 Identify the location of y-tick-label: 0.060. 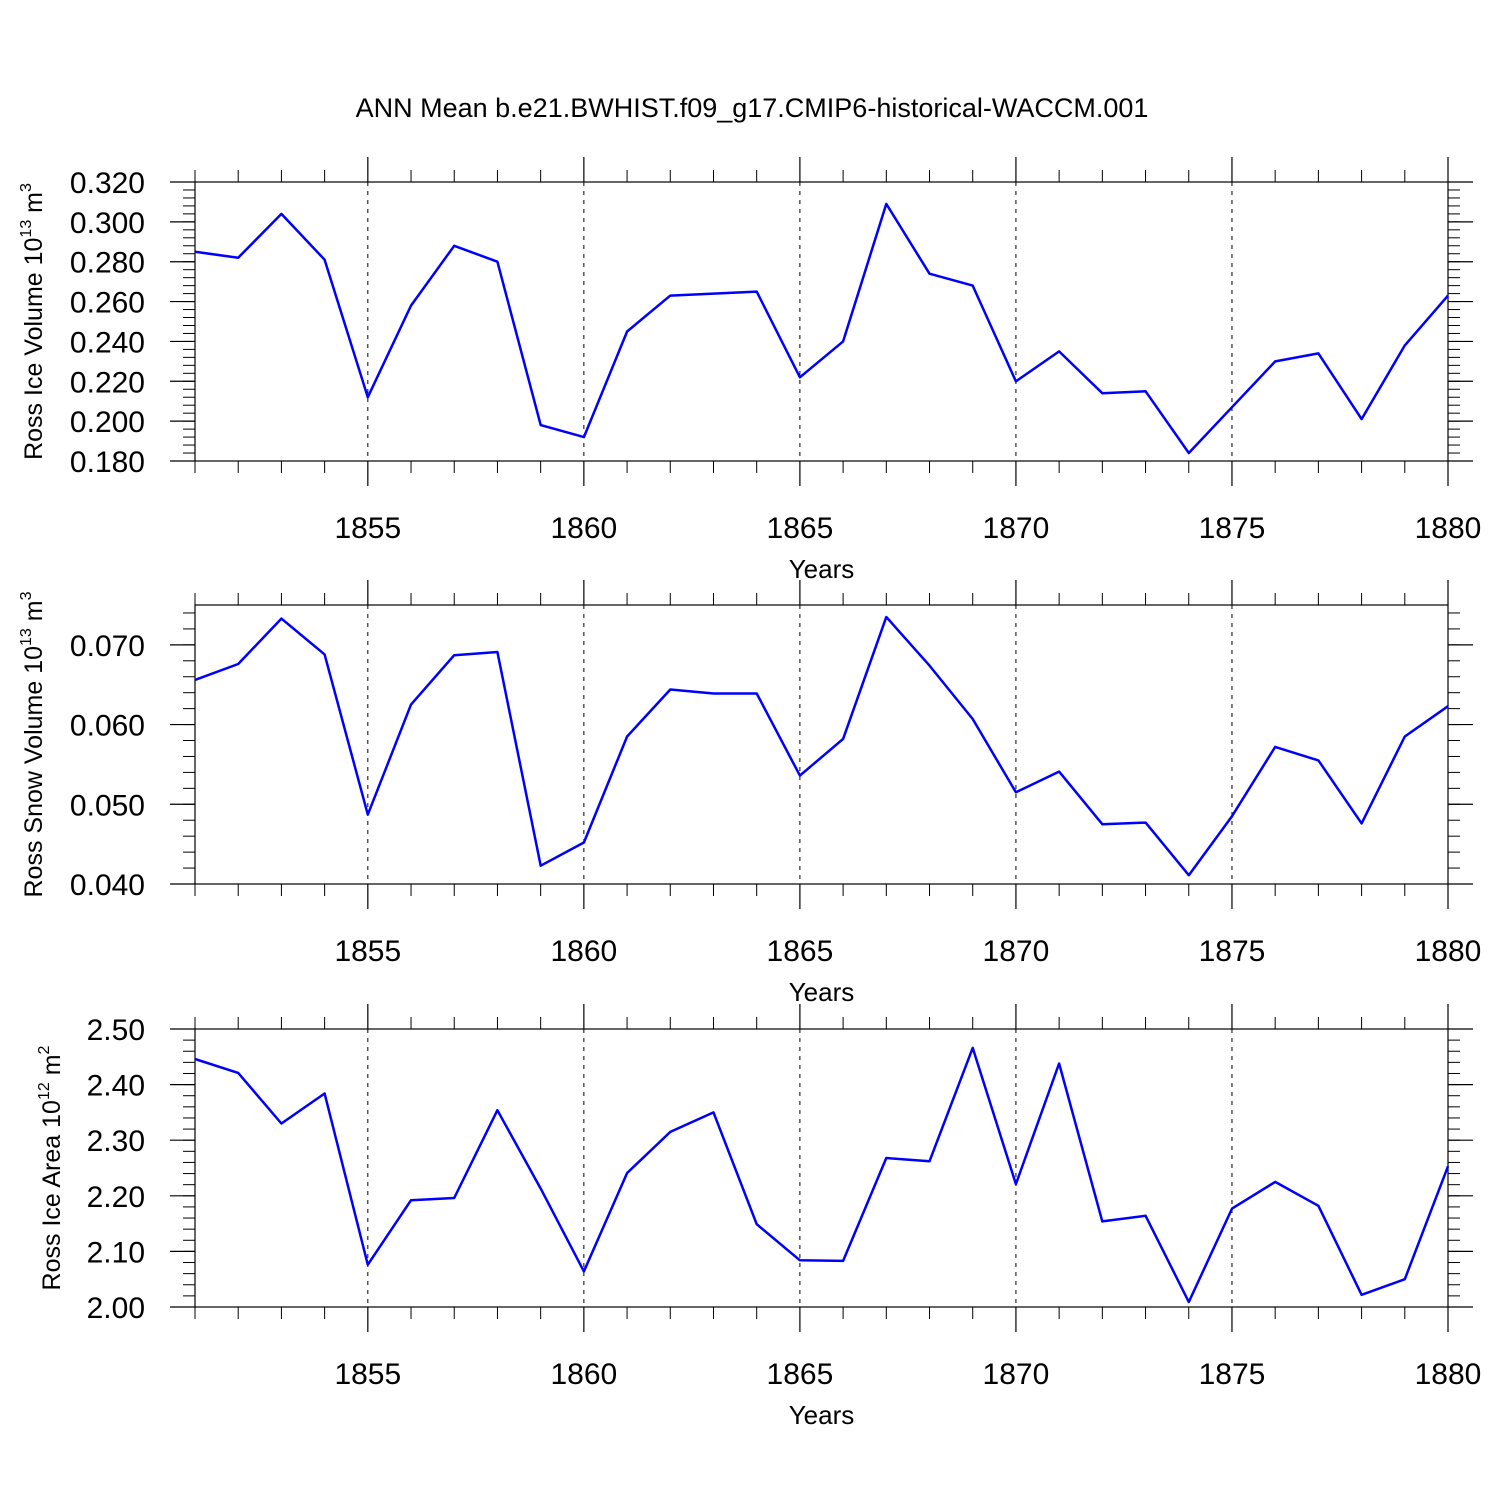
(107, 726).